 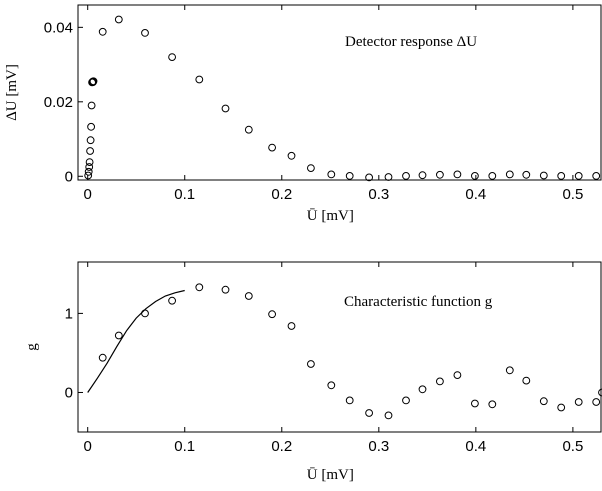 What do you see at coordinates (418, 302) in the screenshot?
I see `chart-annotation: Characteristic function g` at bounding box center [418, 302].